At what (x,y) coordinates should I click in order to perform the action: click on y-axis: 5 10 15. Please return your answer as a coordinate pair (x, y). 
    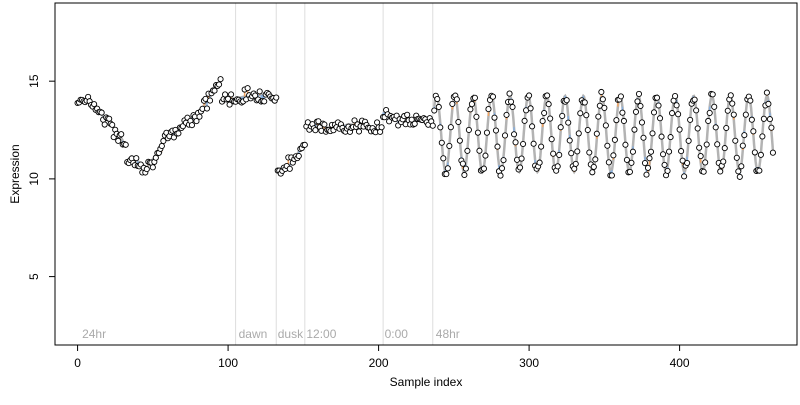
    Looking at the image, I should click on (41, 177).